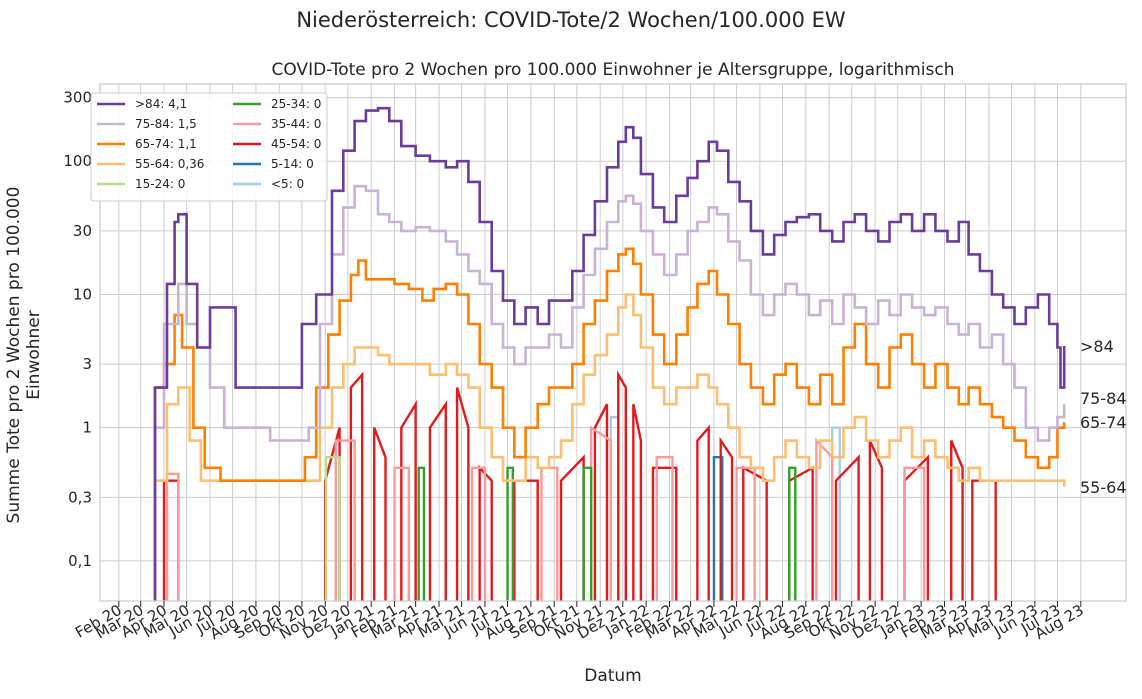  What do you see at coordinates (1103, 487) in the screenshot?
I see `end-label: 55-64` at bounding box center [1103, 487].